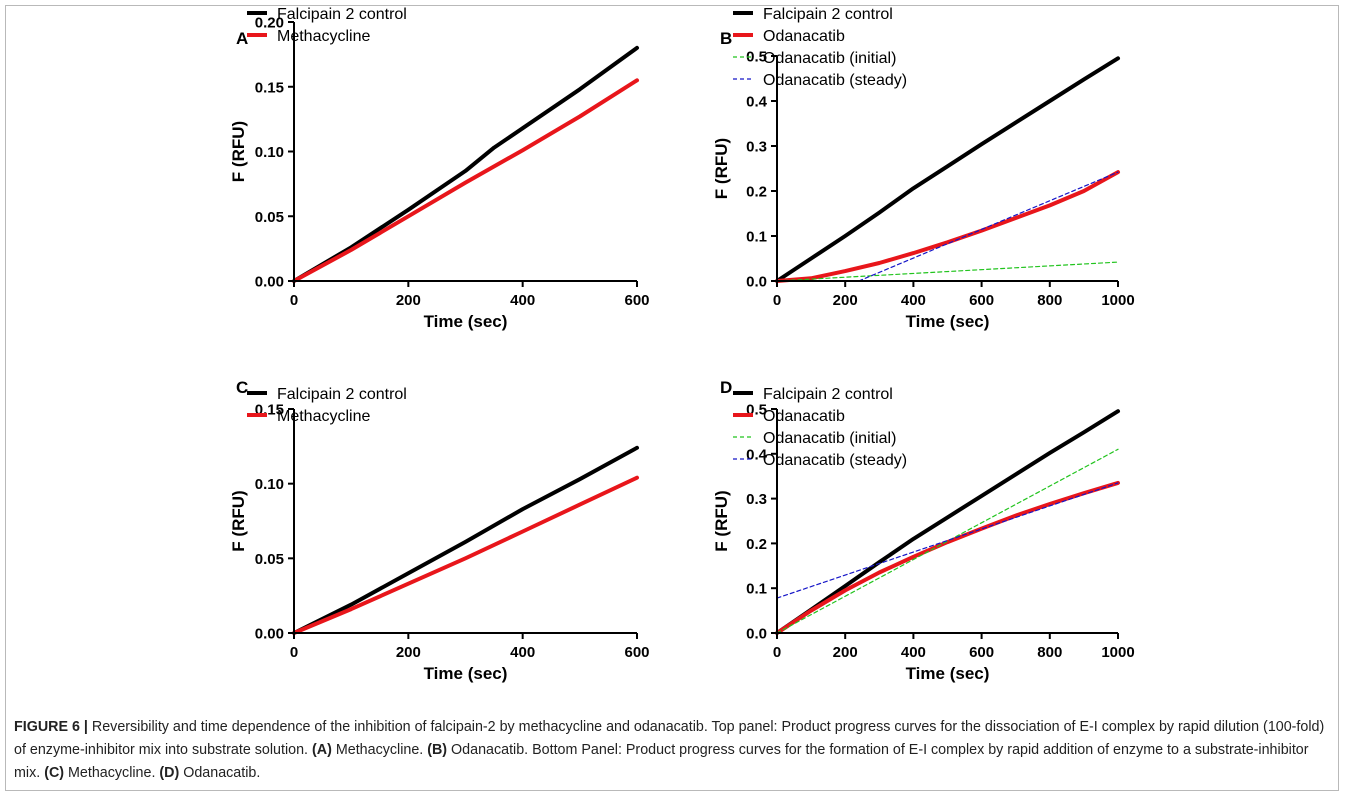  Describe the element at coordinates (169, 773) in the screenshot. I see `caption-label-d: (D)` at that location.